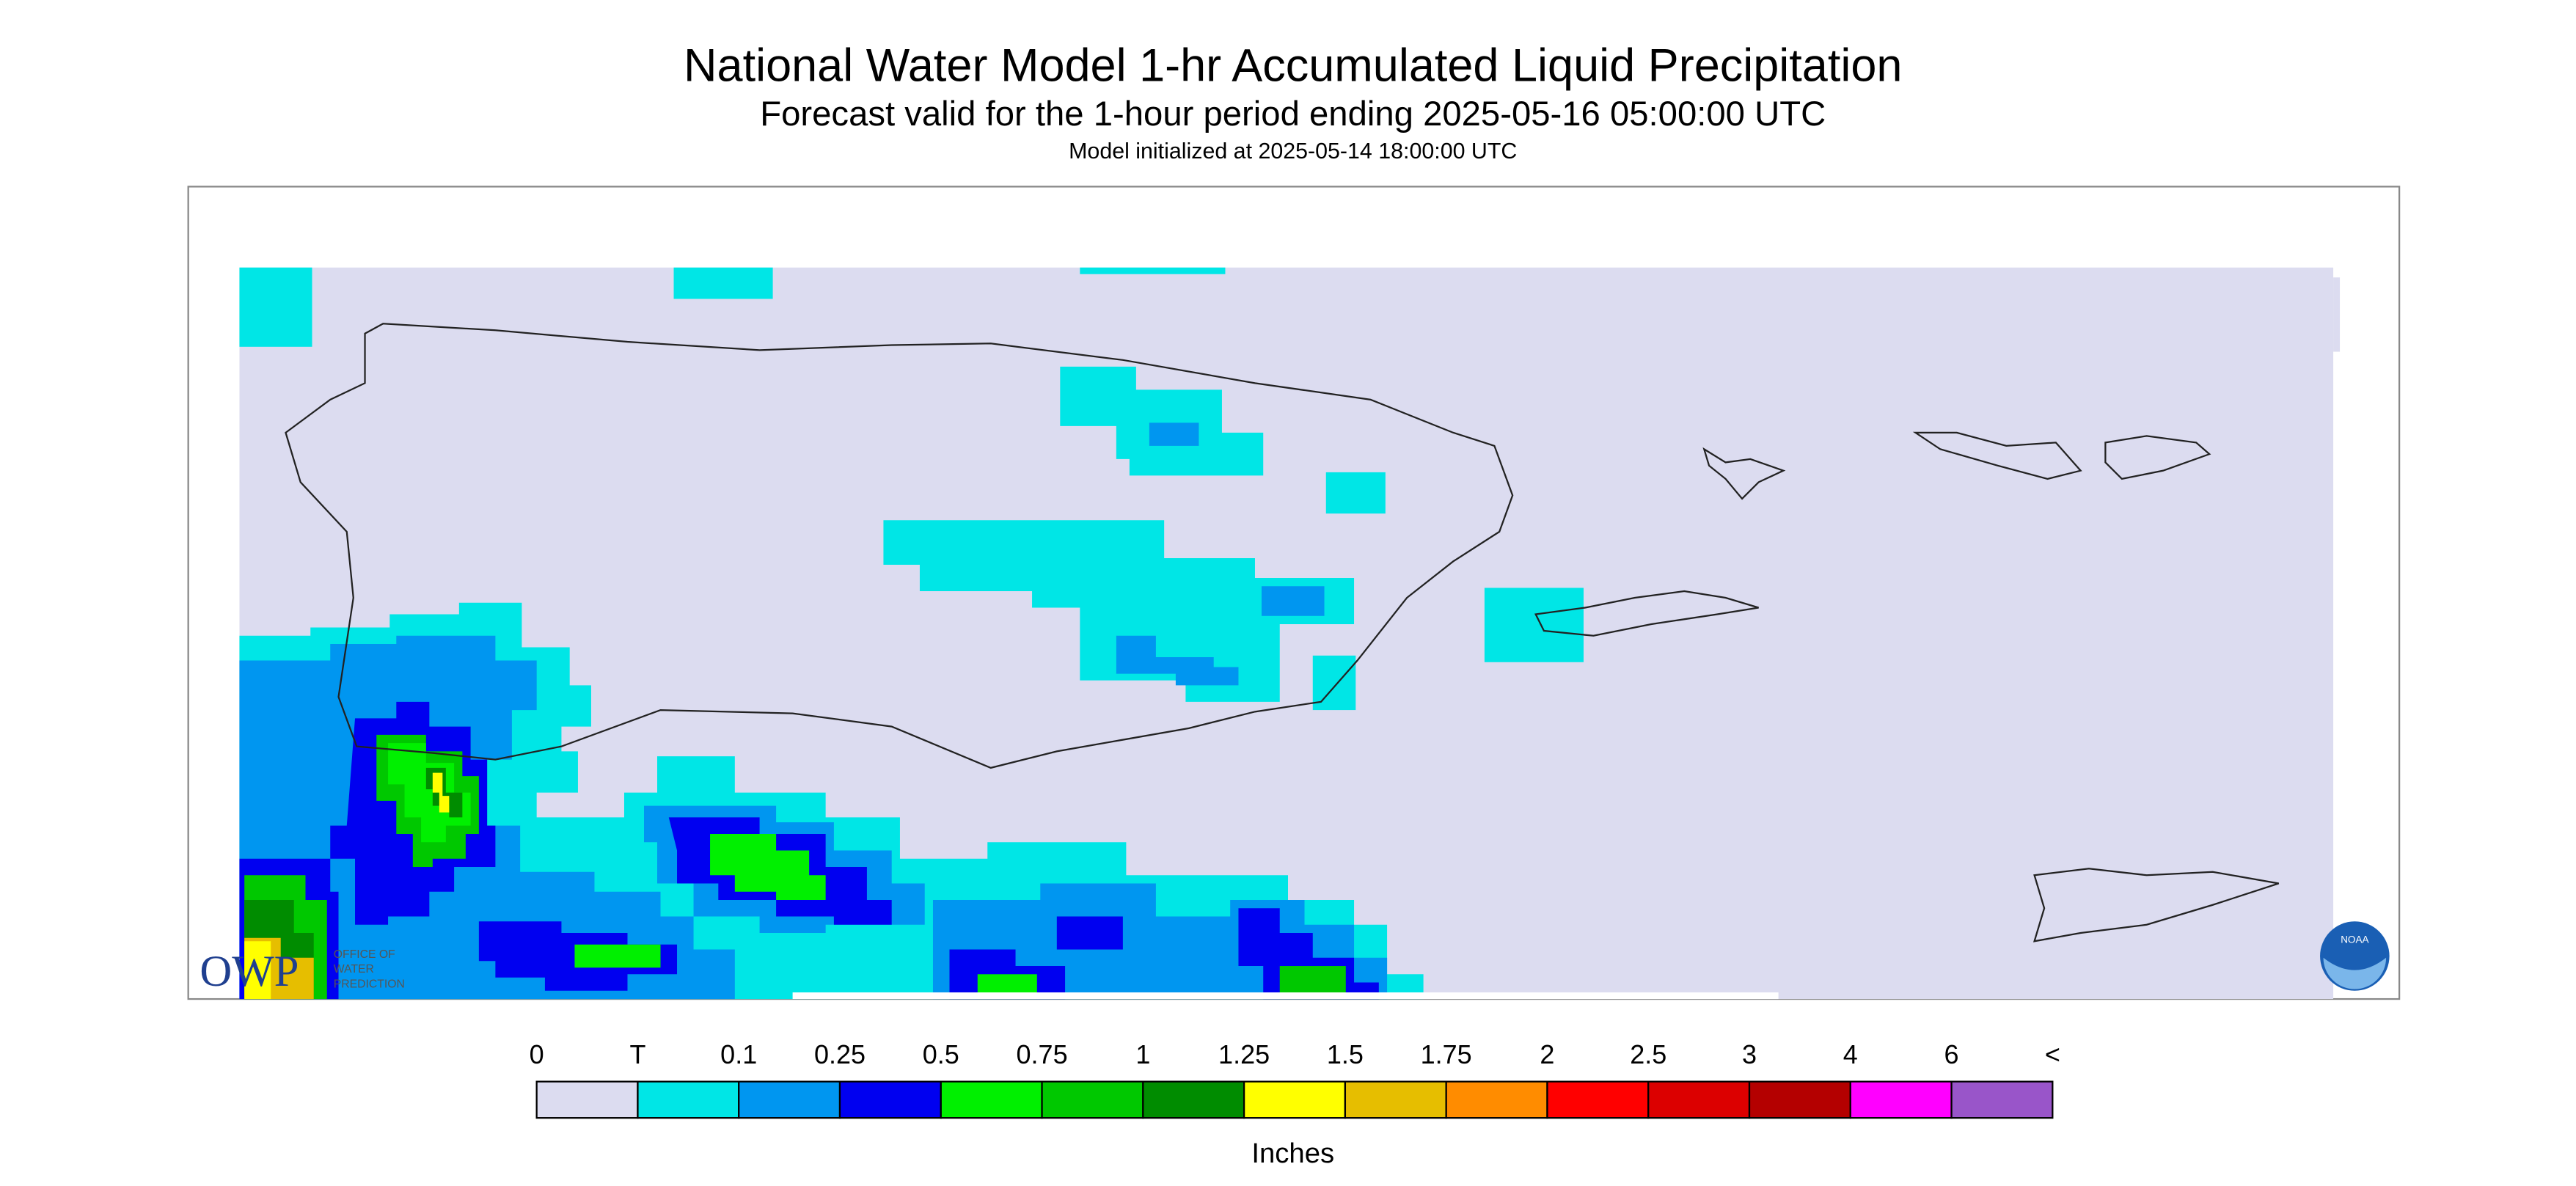 The width and height of the screenshot is (2576, 1186). I want to click on legend-label: 1.75, so click(1446, 1054).